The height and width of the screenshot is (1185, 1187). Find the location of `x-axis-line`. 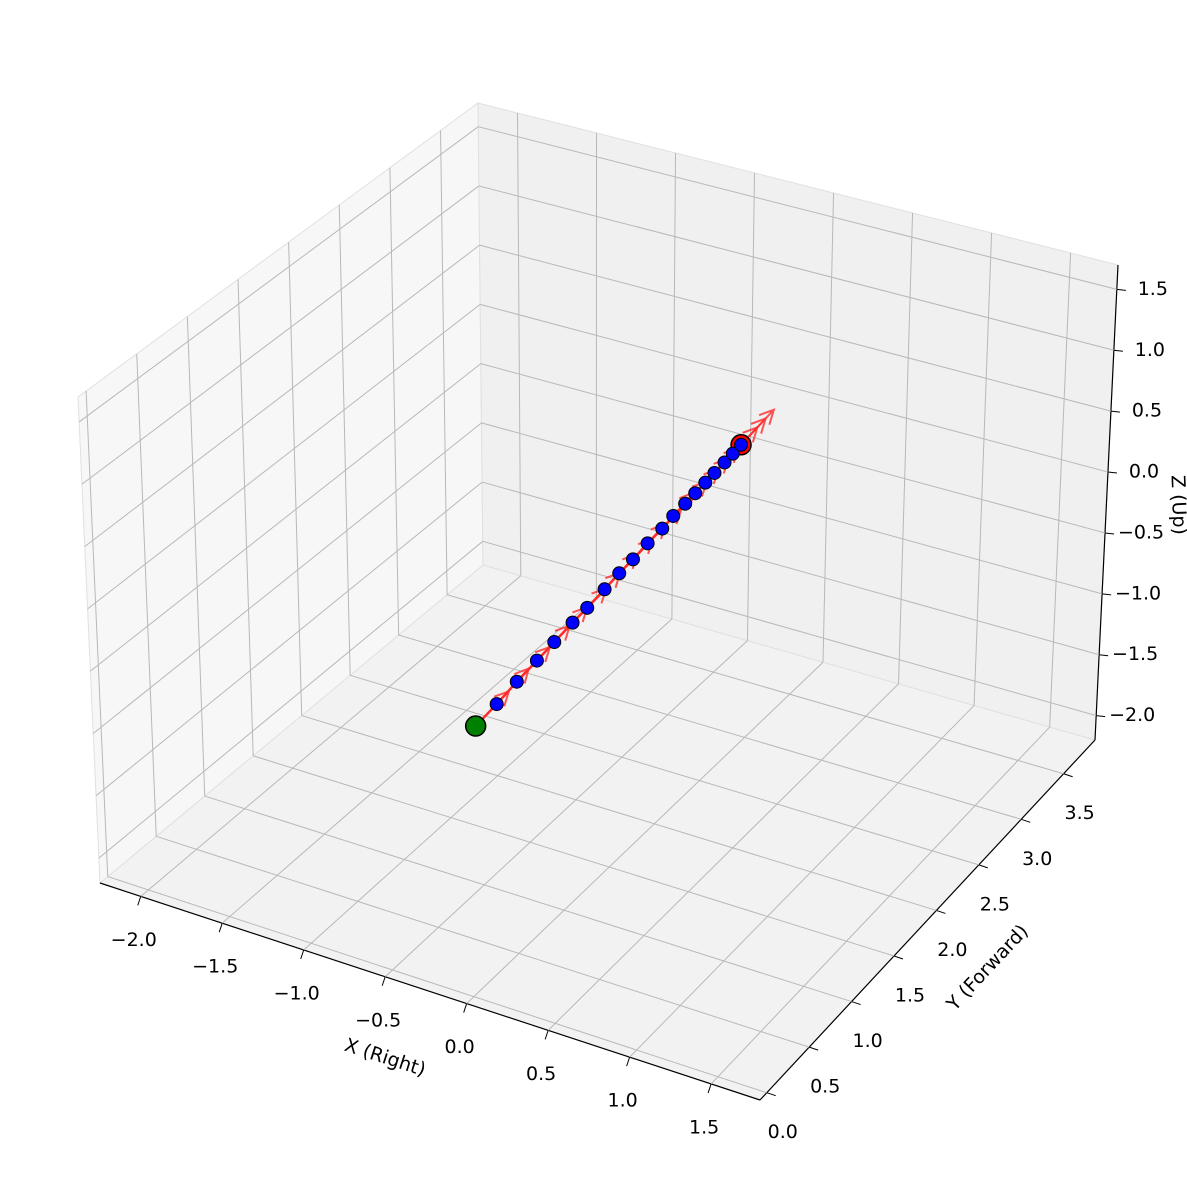

x-axis-line is located at coordinates (430, 991).